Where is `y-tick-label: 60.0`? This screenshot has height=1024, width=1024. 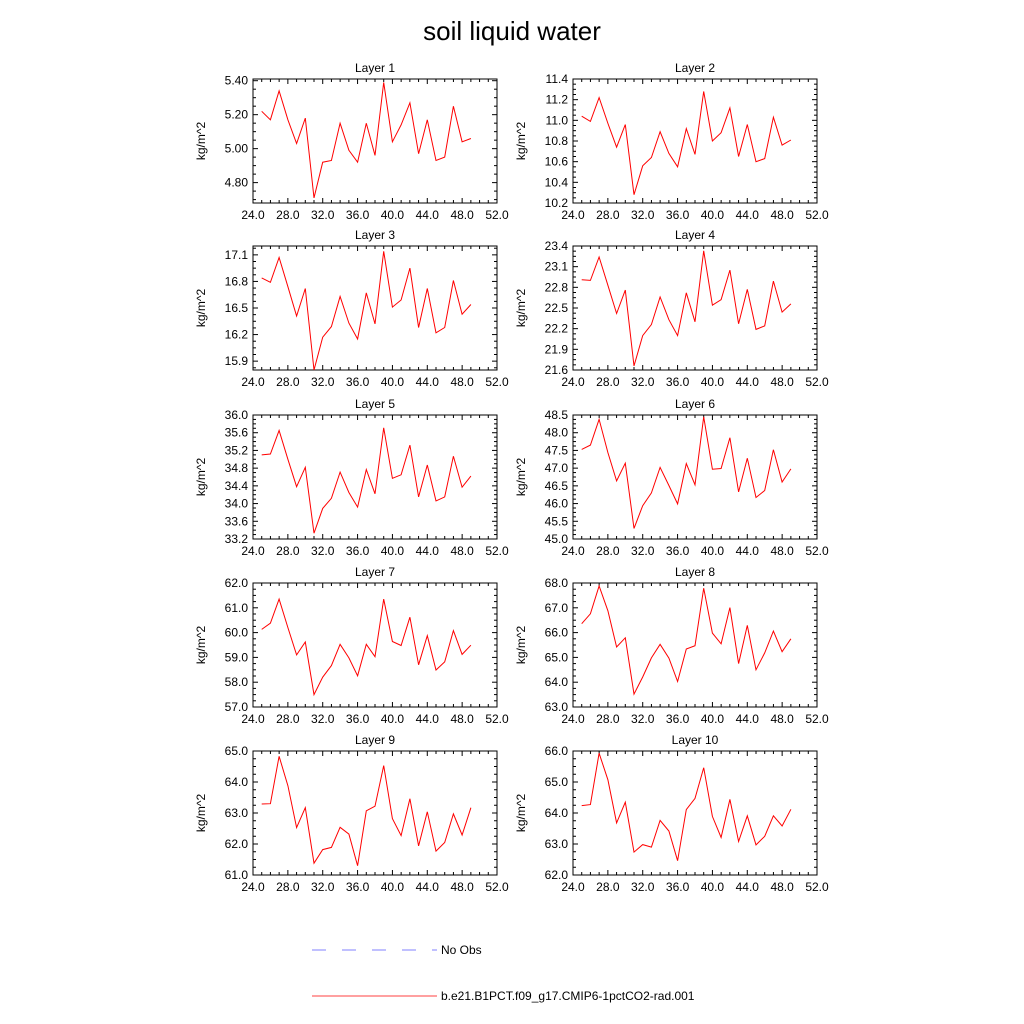
y-tick-label: 60.0 is located at coordinates (237, 633).